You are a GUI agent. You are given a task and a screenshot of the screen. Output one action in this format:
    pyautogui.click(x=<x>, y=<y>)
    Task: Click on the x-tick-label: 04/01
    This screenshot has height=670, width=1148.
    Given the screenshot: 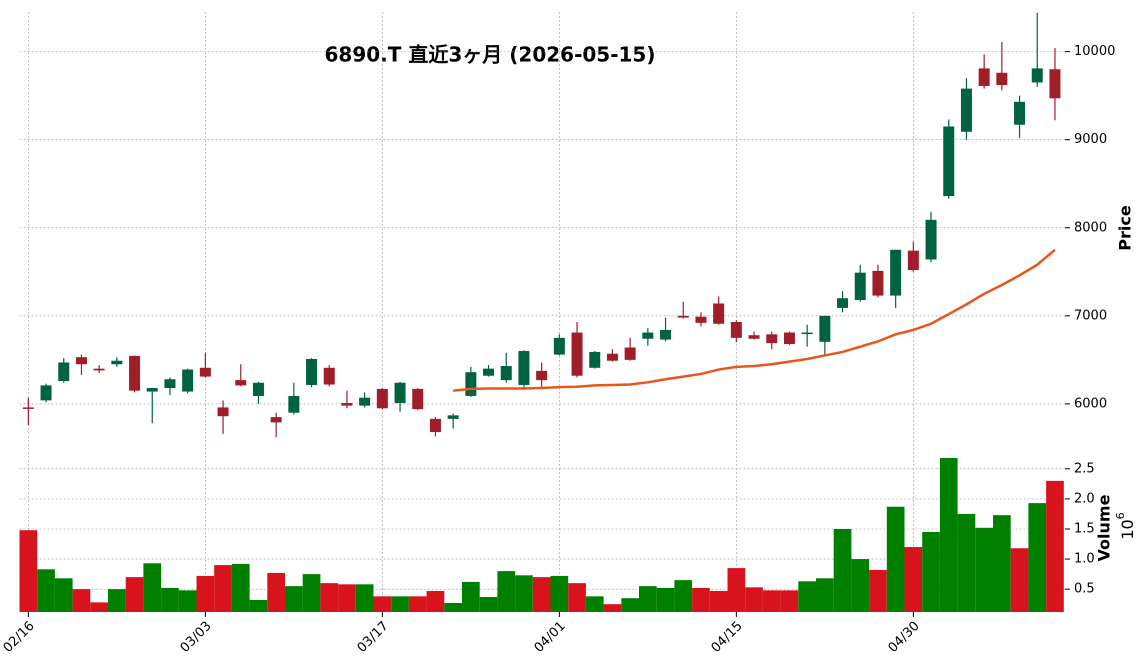 What is the action you would take?
    pyautogui.click(x=550, y=637)
    